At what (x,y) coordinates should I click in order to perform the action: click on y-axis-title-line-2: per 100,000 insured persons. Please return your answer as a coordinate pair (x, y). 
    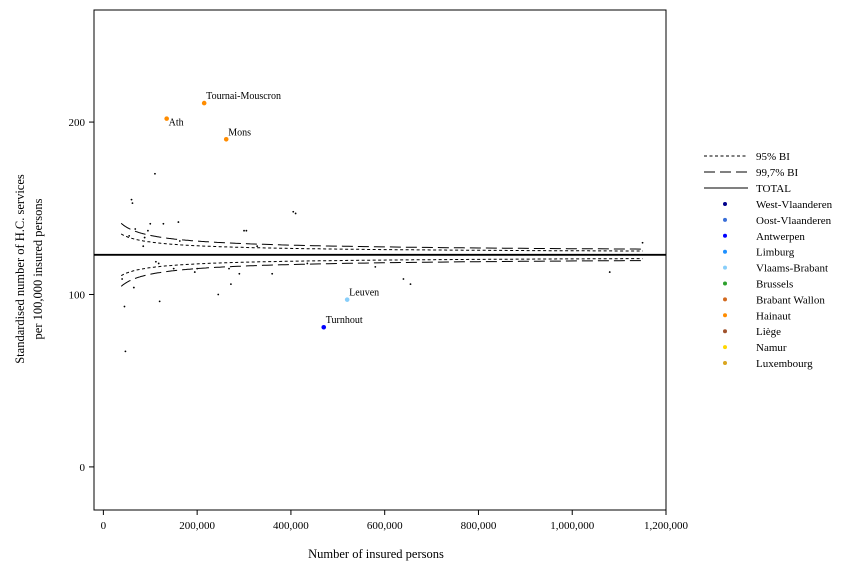
    Looking at the image, I should click on (38, 268).